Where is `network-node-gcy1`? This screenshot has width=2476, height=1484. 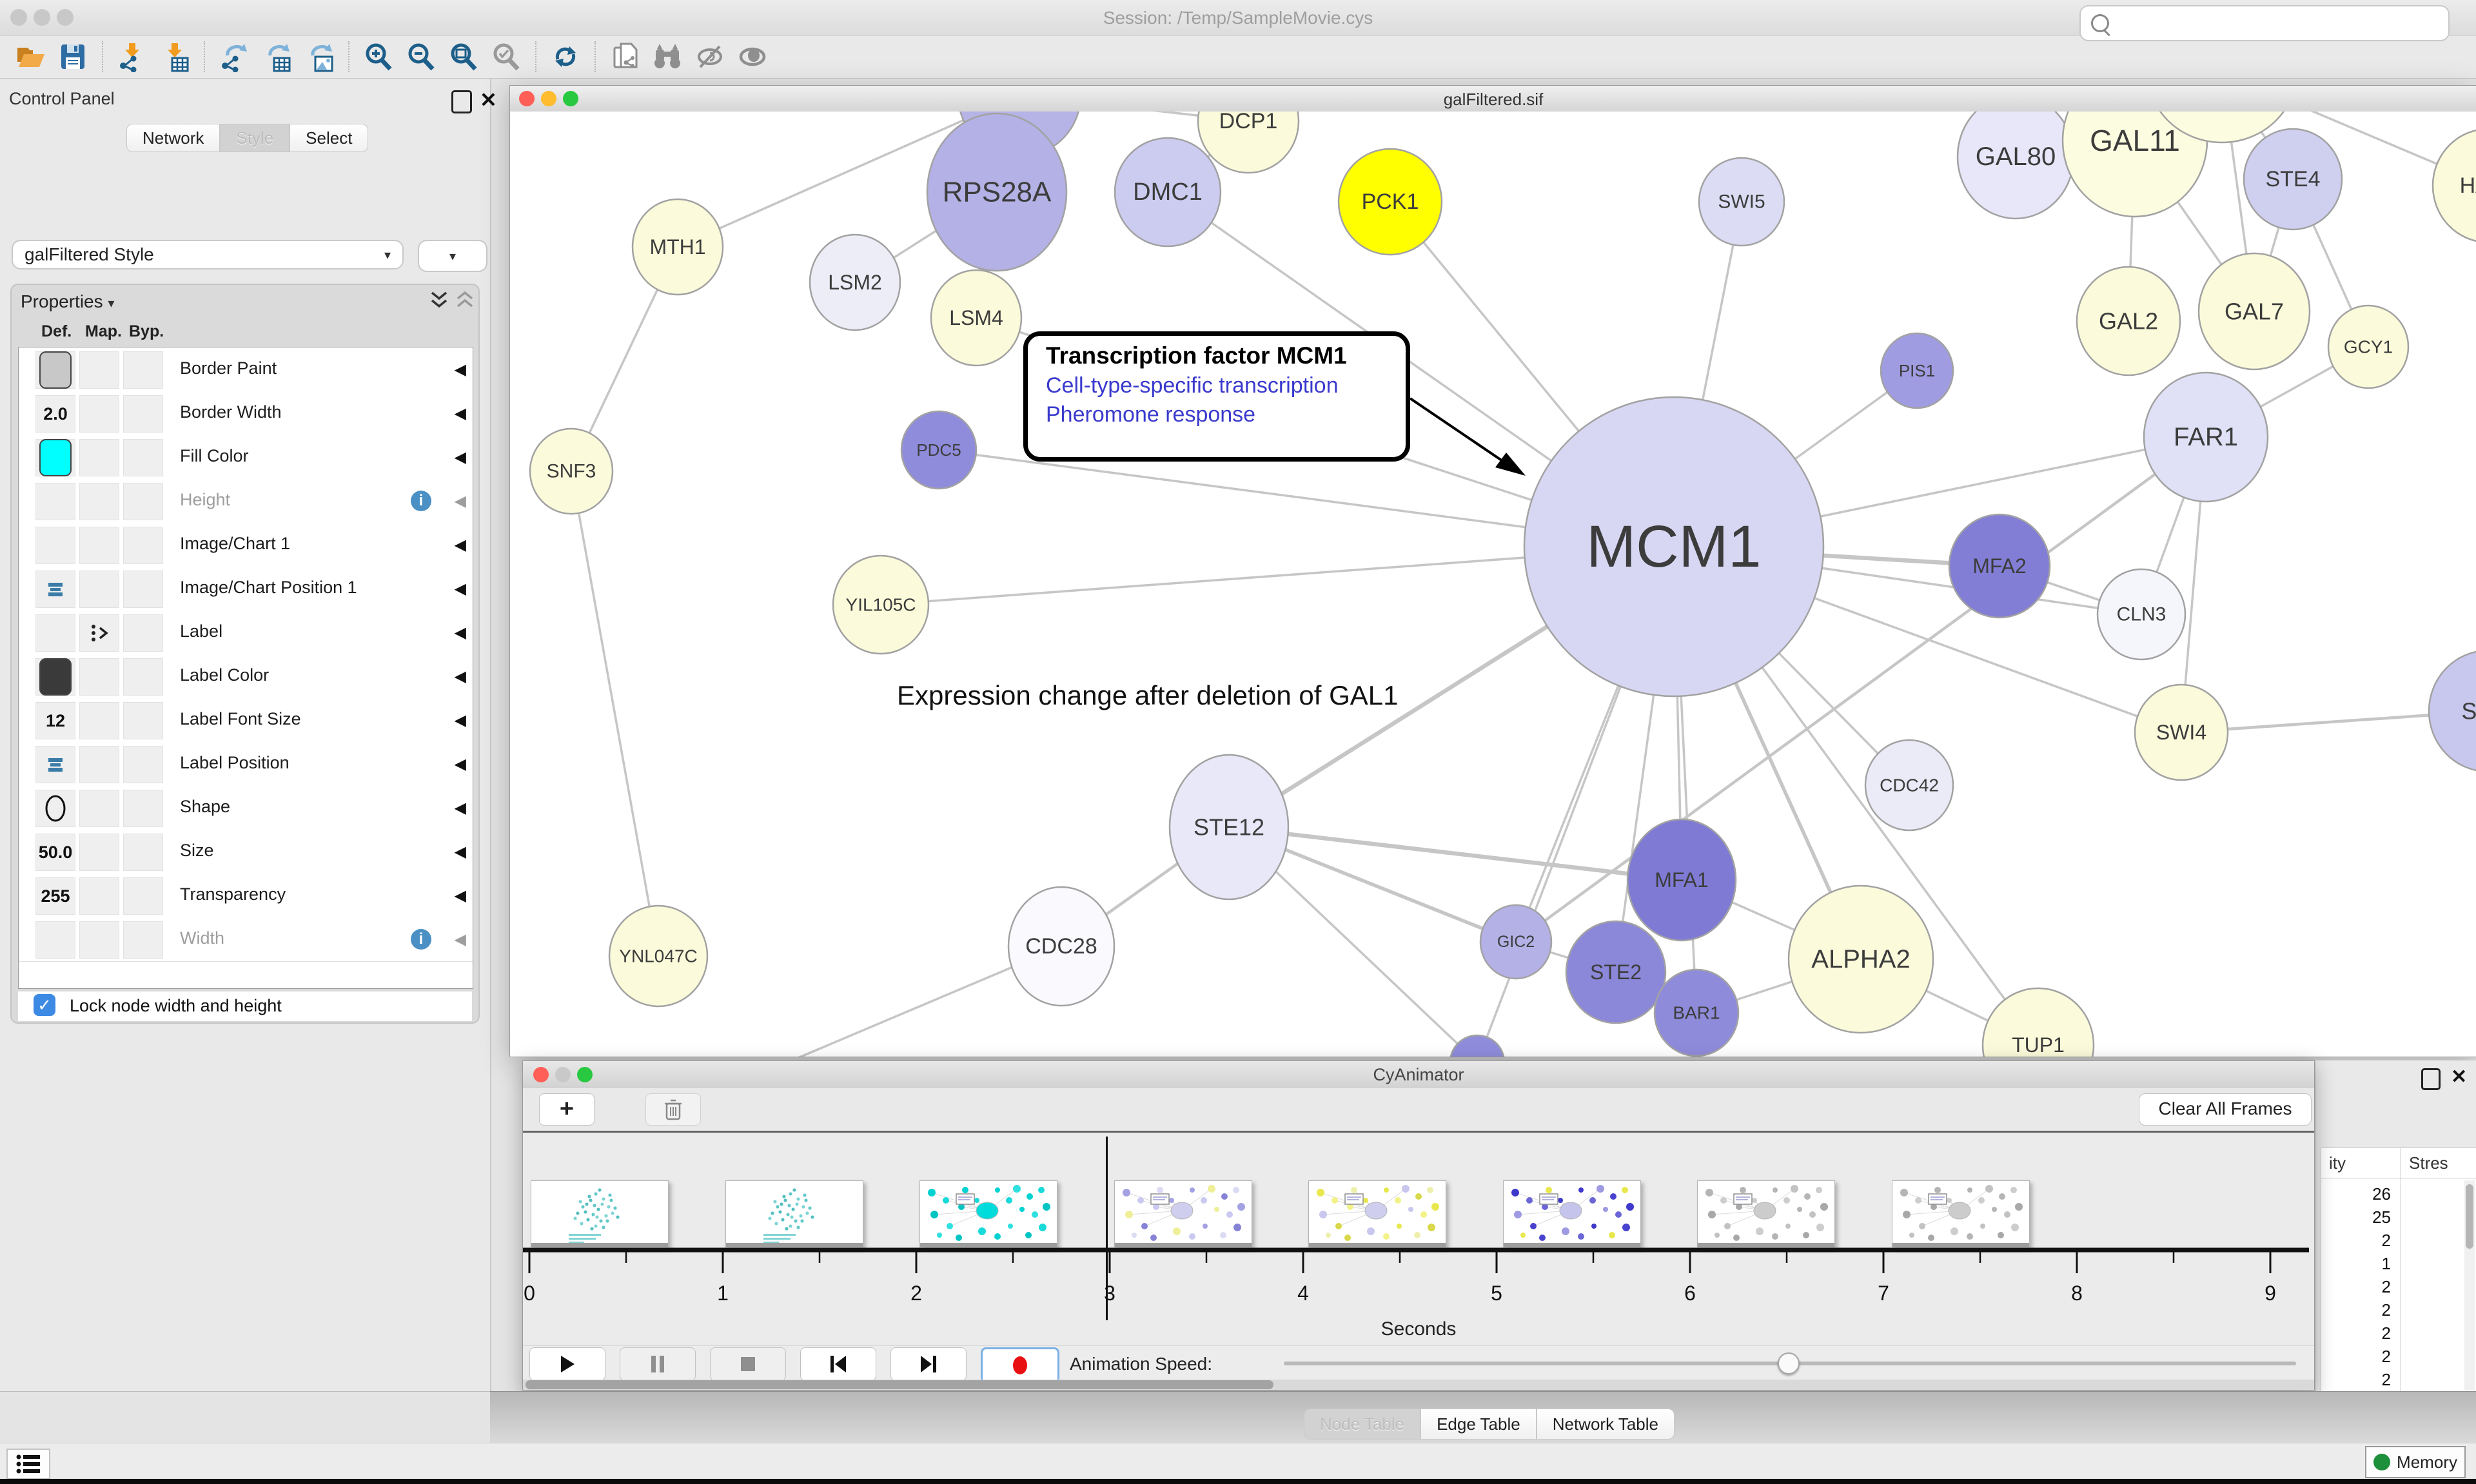 network-node-gcy1 is located at coordinates (2368, 346).